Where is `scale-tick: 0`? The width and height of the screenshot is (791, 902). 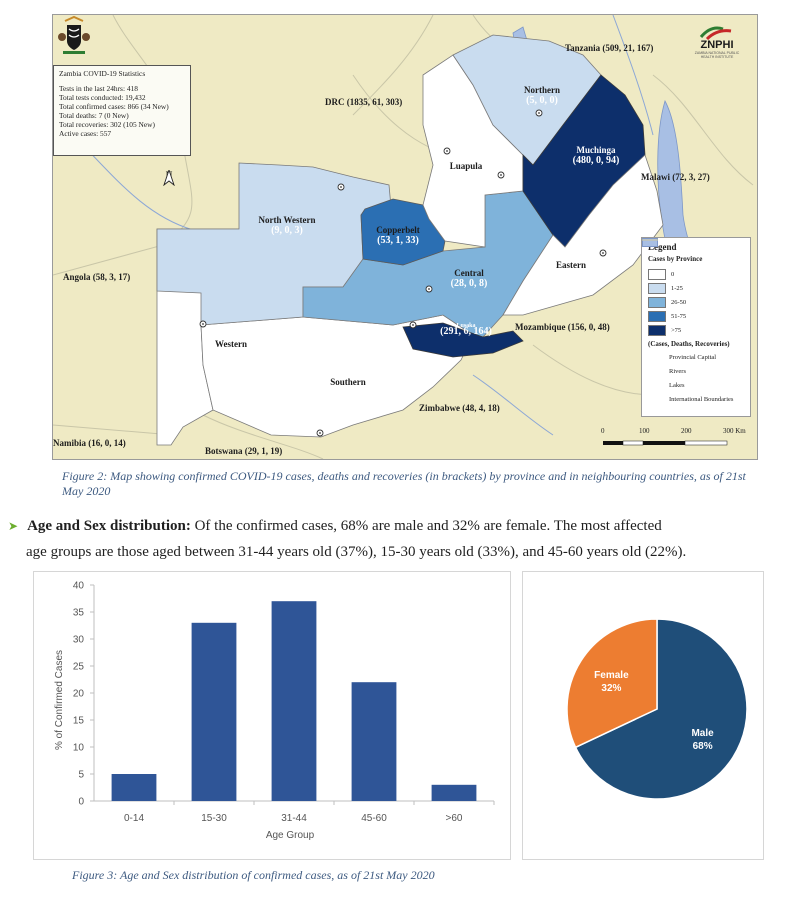
scale-tick: 0 is located at coordinates (603, 431).